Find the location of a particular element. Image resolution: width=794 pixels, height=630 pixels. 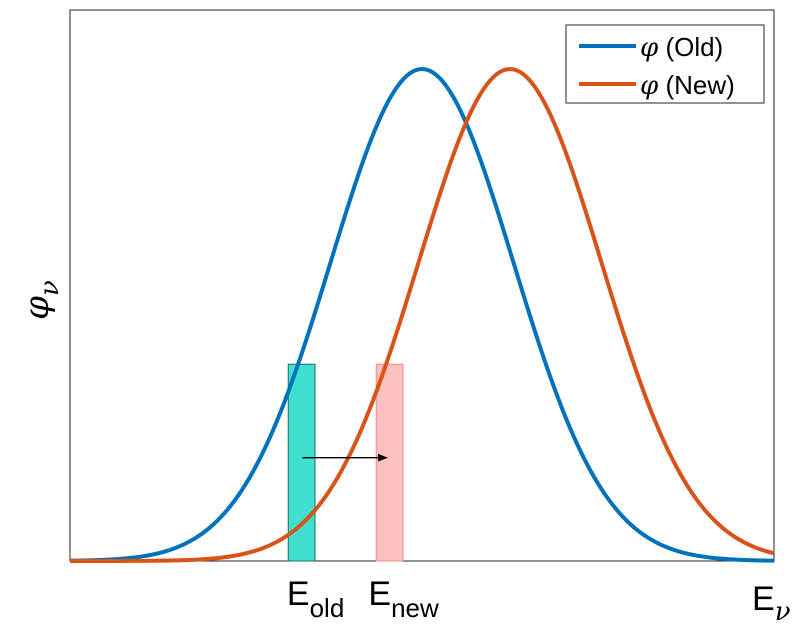

bin-label-old: Eold is located at coordinates (315, 599).